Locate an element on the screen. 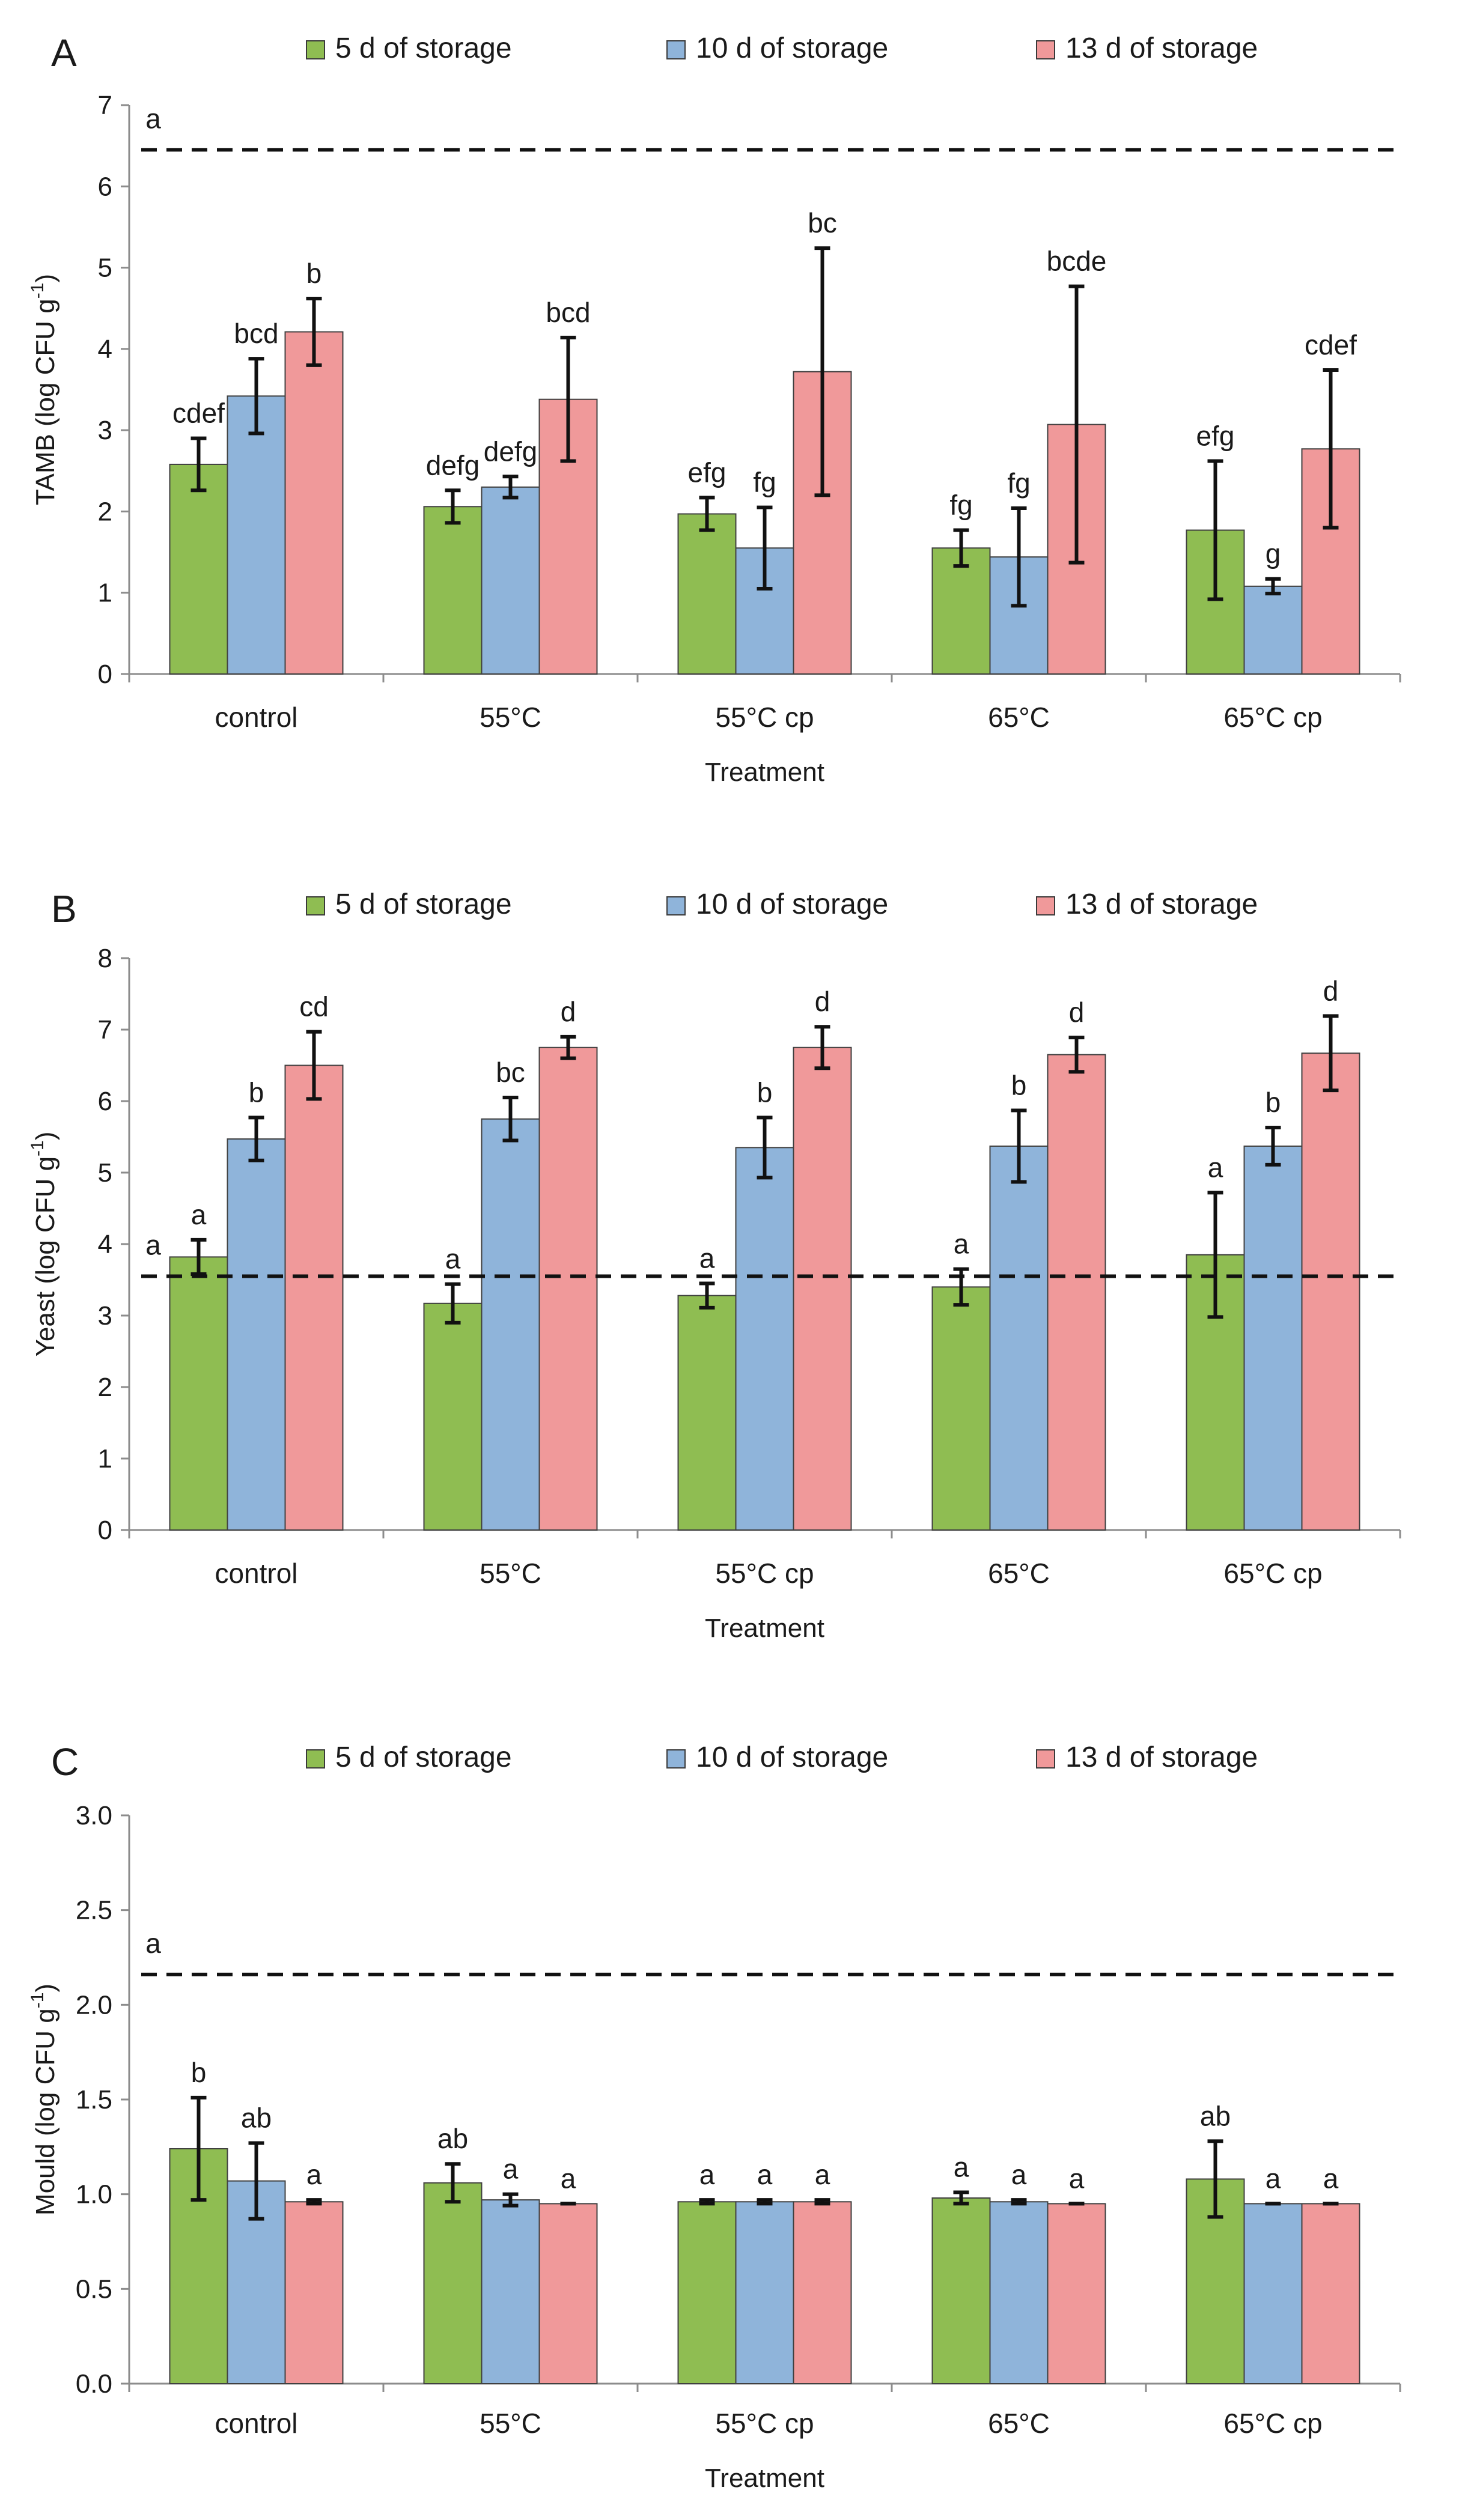 Image resolution: width=1459 pixels, height=2520 pixels. legend-label: 5 d of storage is located at coordinates (423, 48).